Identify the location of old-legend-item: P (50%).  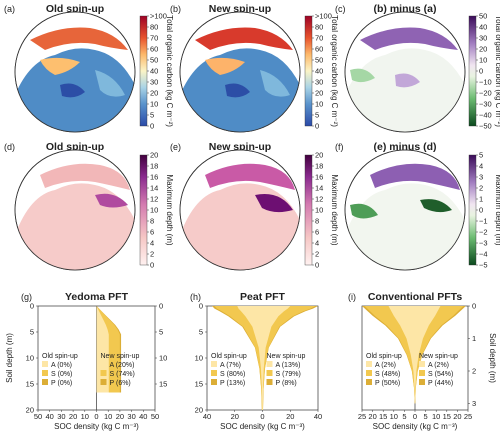
(387, 383).